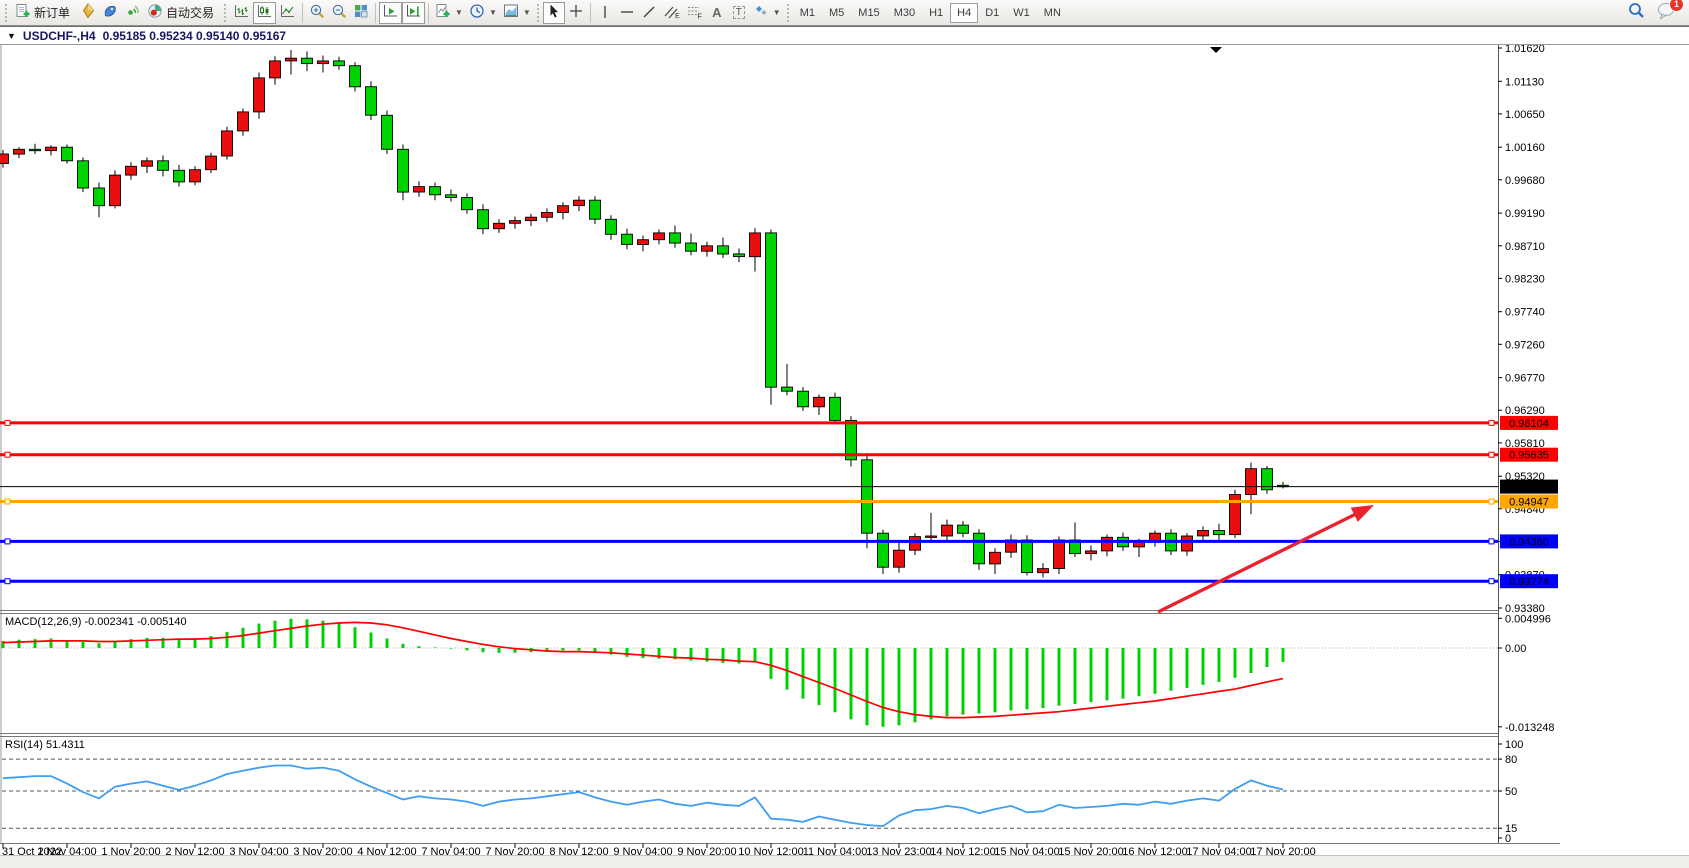  Describe the element at coordinates (694, 13) in the screenshot. I see `fibonacci-button: F` at that location.